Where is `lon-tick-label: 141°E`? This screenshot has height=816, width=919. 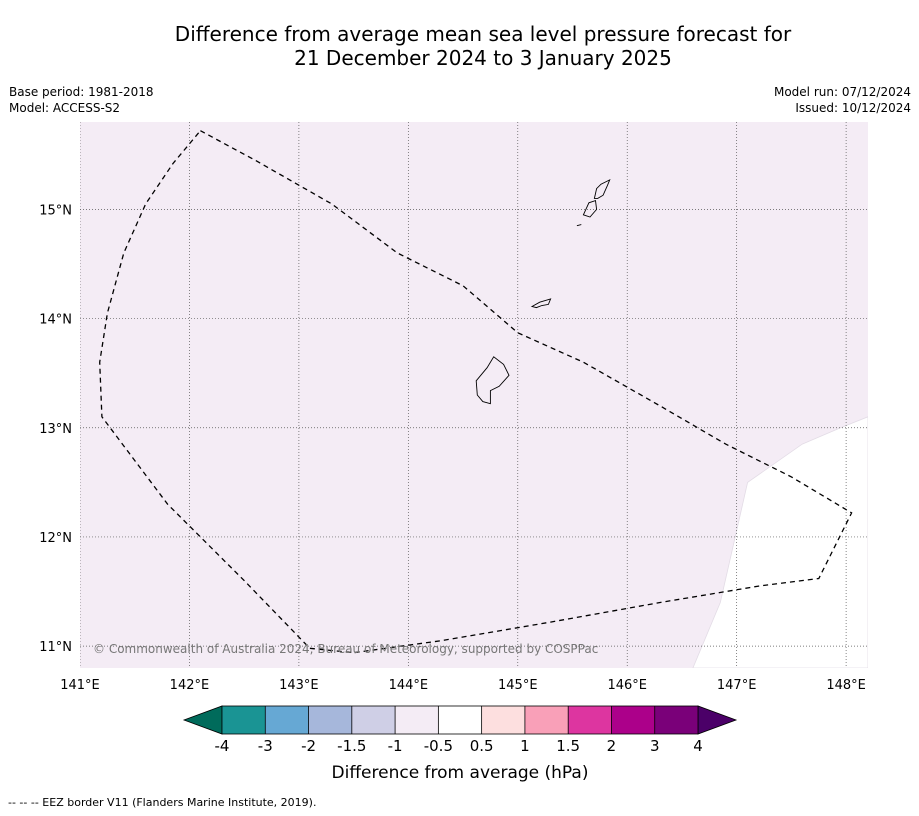
lon-tick-label: 141°E is located at coordinates (80, 685).